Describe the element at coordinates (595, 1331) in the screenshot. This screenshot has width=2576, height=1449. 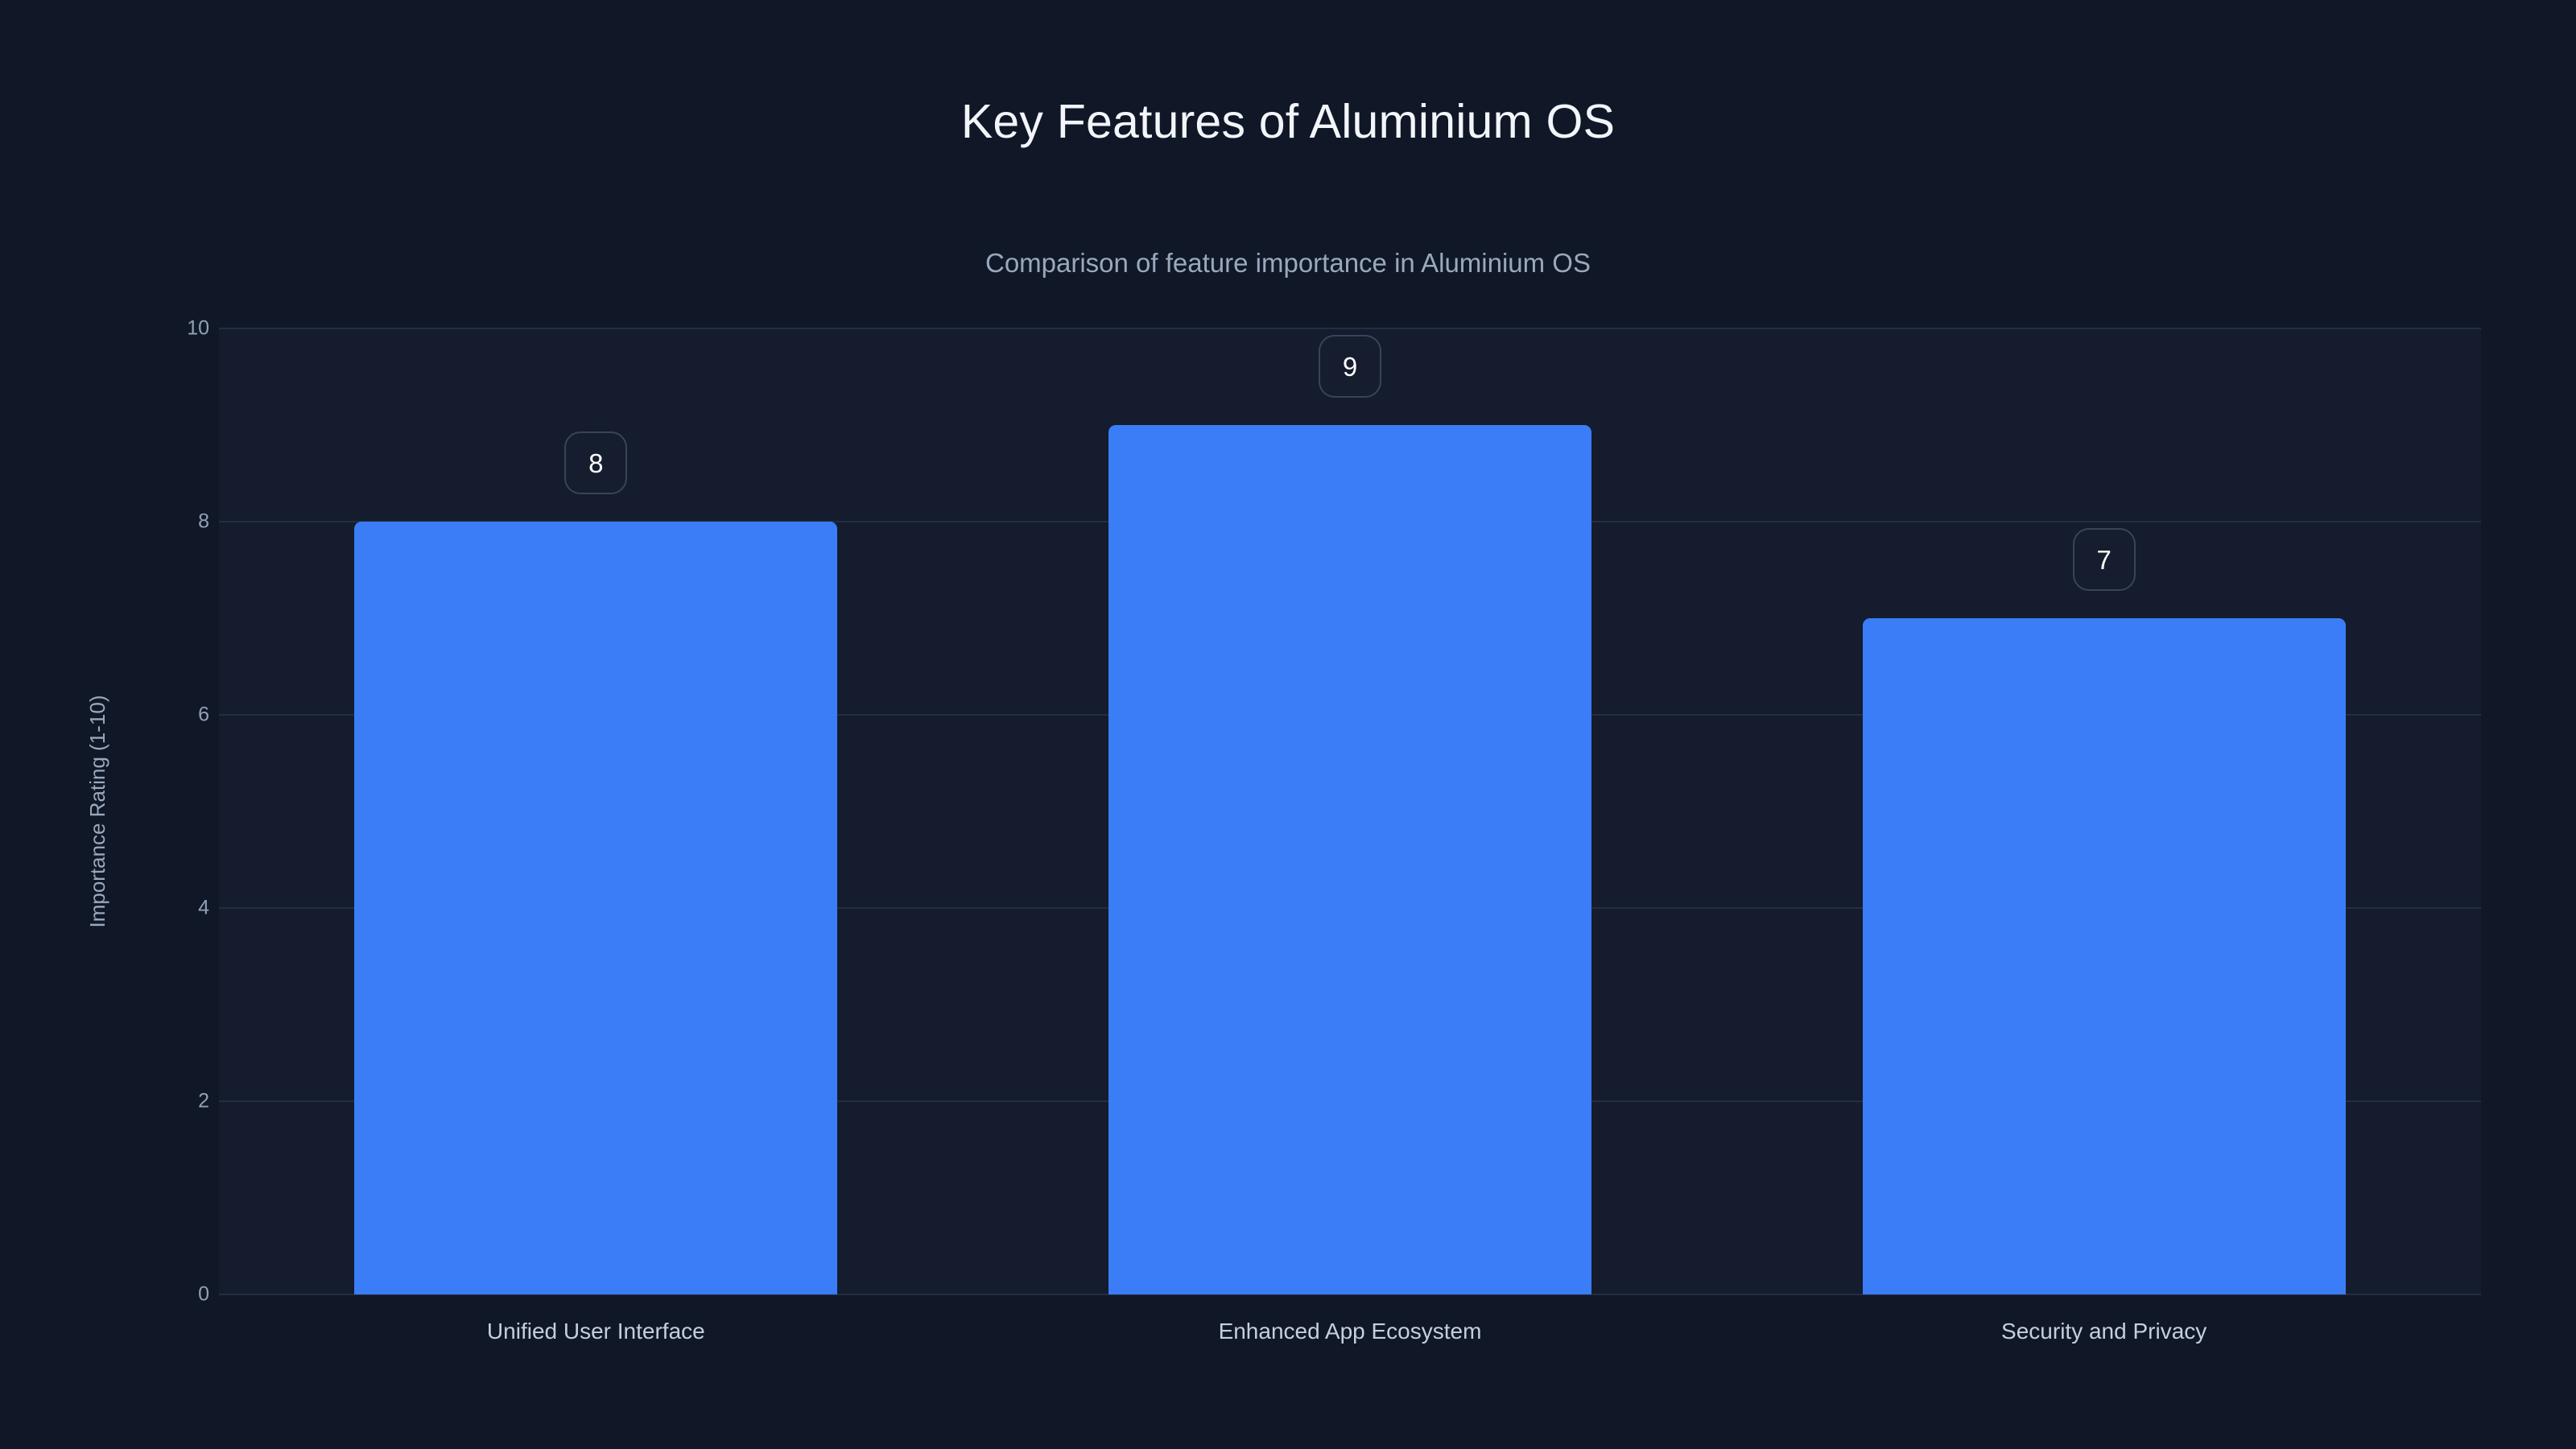
I see `x-axis-category-label: Unified User Interface` at that location.